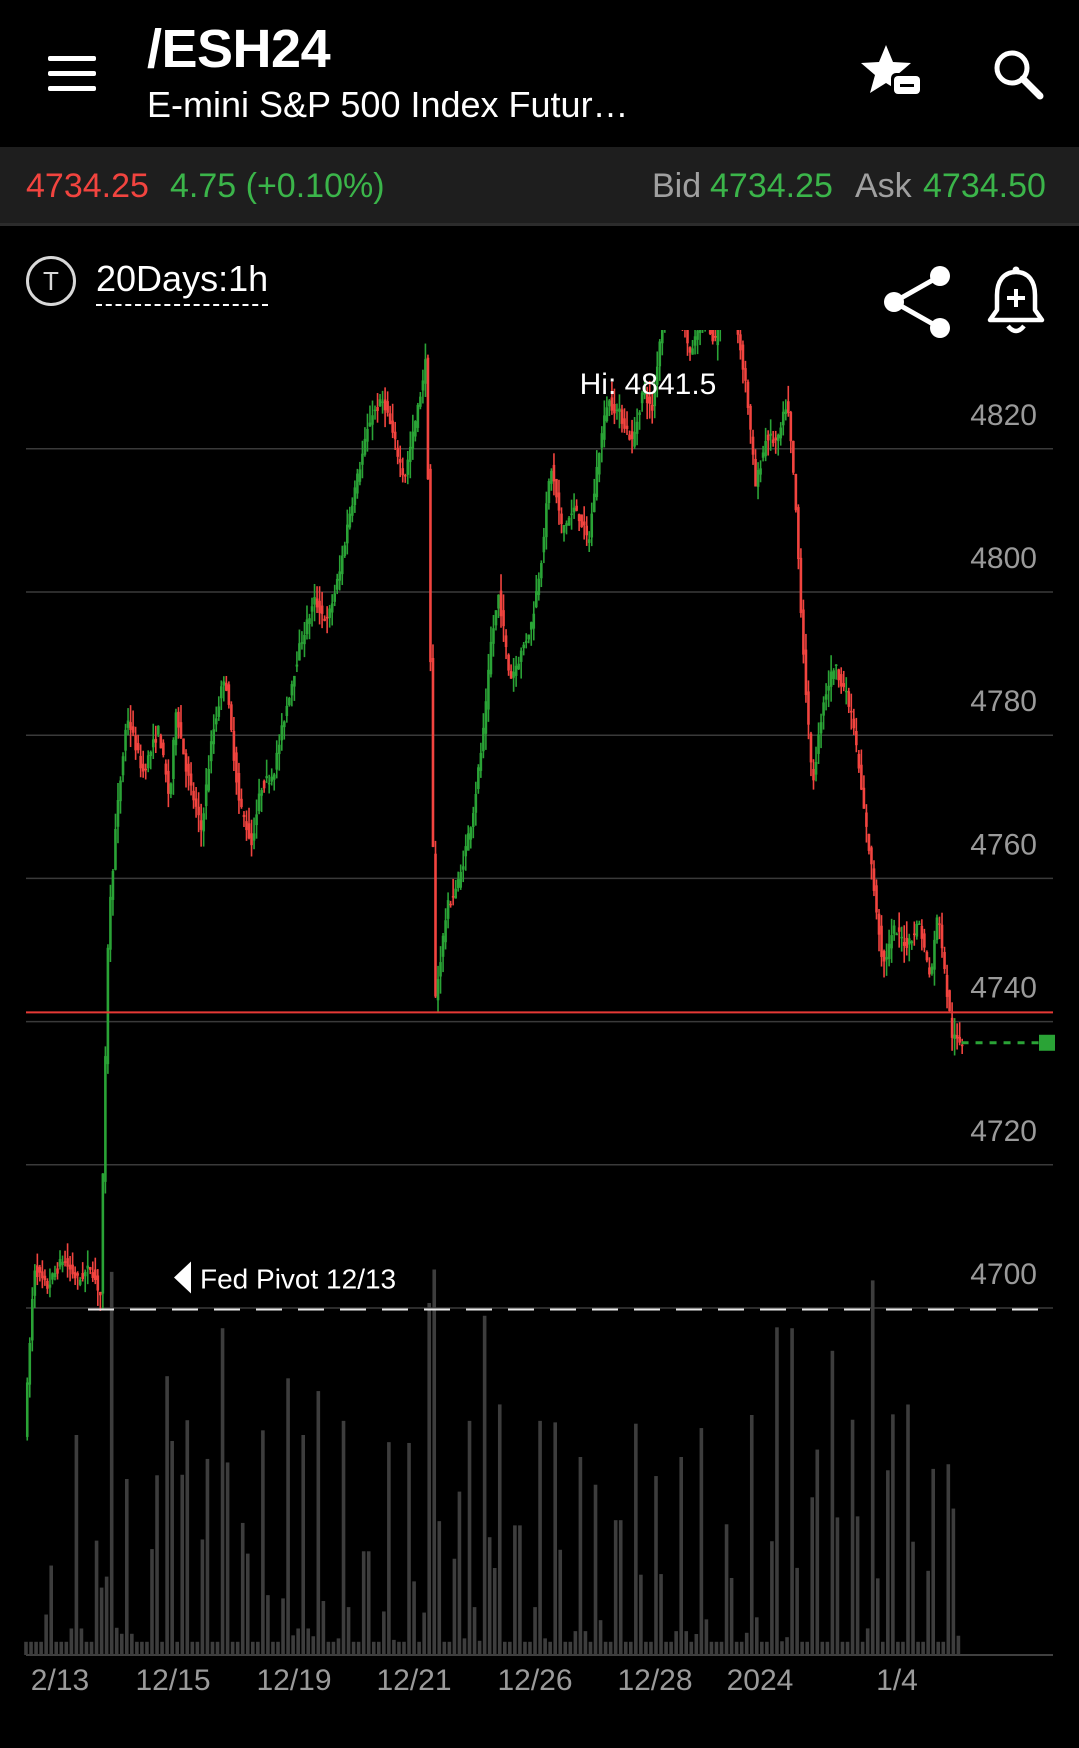 This screenshot has width=1079, height=1748. I want to click on y-tick-label: 4720, so click(1003, 1131).